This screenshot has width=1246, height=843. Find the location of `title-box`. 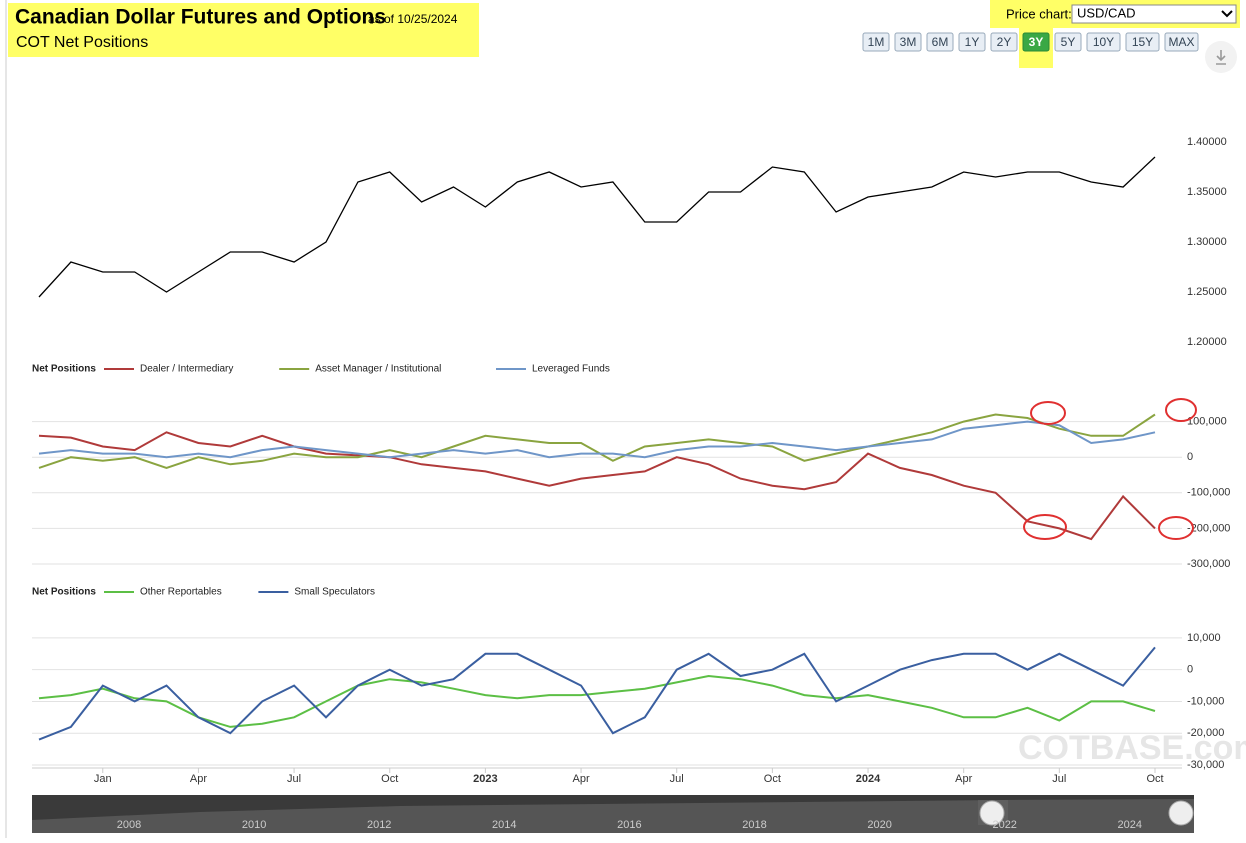

title-box is located at coordinates (243, 30).